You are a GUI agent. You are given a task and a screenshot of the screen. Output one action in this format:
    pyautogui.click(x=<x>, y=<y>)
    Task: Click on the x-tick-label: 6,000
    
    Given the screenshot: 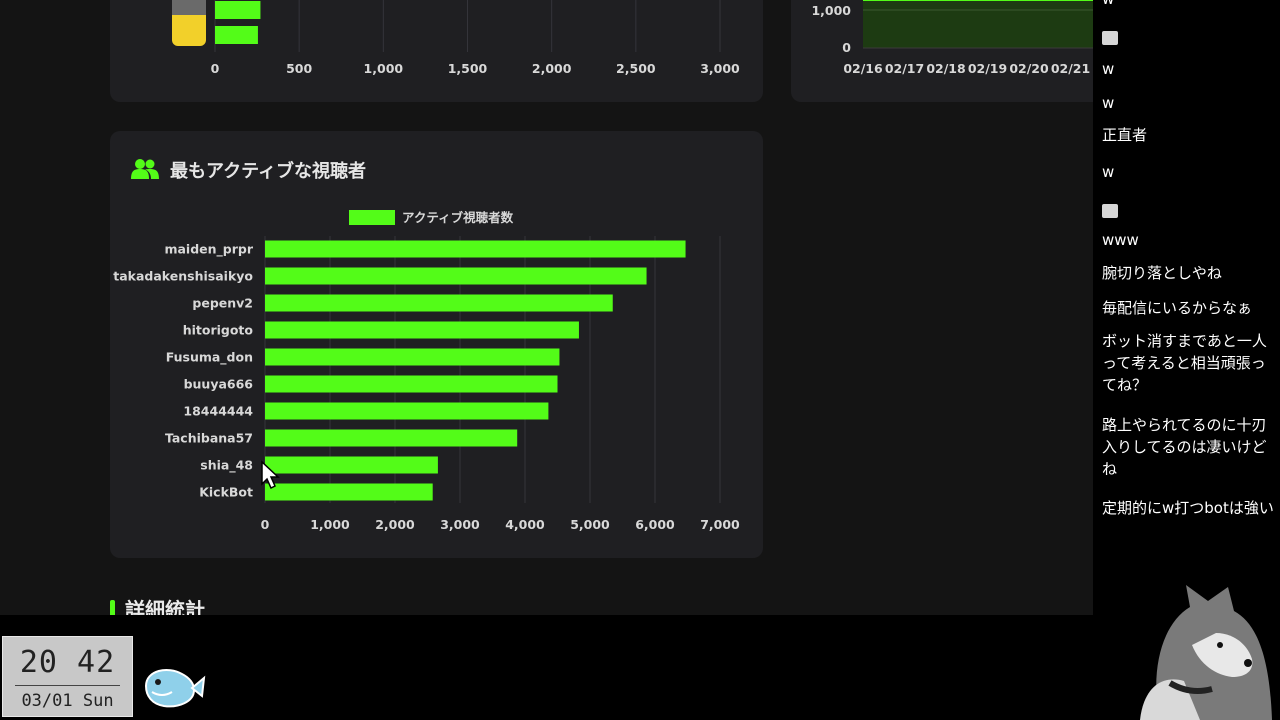 What is the action you would take?
    pyautogui.click(x=655, y=524)
    